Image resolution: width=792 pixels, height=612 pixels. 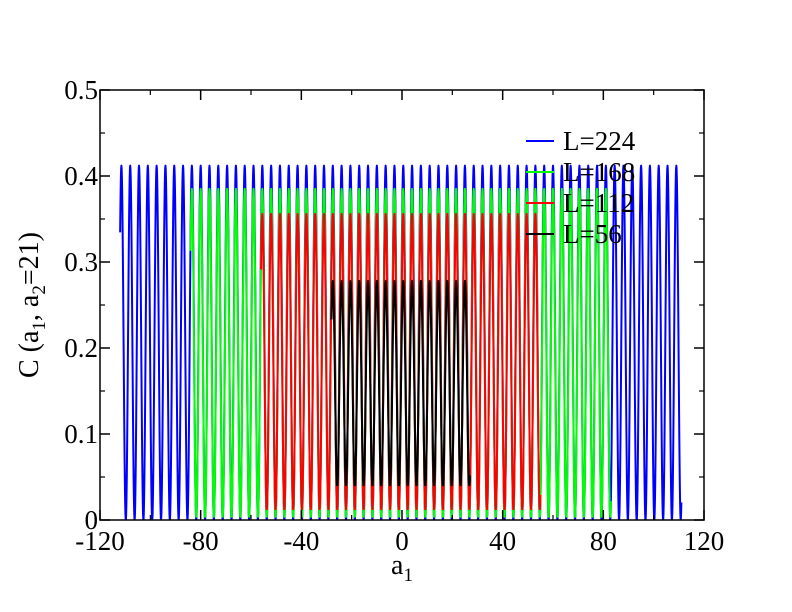 What do you see at coordinates (81, 176) in the screenshot?
I see `y-tick-label: 0.4` at bounding box center [81, 176].